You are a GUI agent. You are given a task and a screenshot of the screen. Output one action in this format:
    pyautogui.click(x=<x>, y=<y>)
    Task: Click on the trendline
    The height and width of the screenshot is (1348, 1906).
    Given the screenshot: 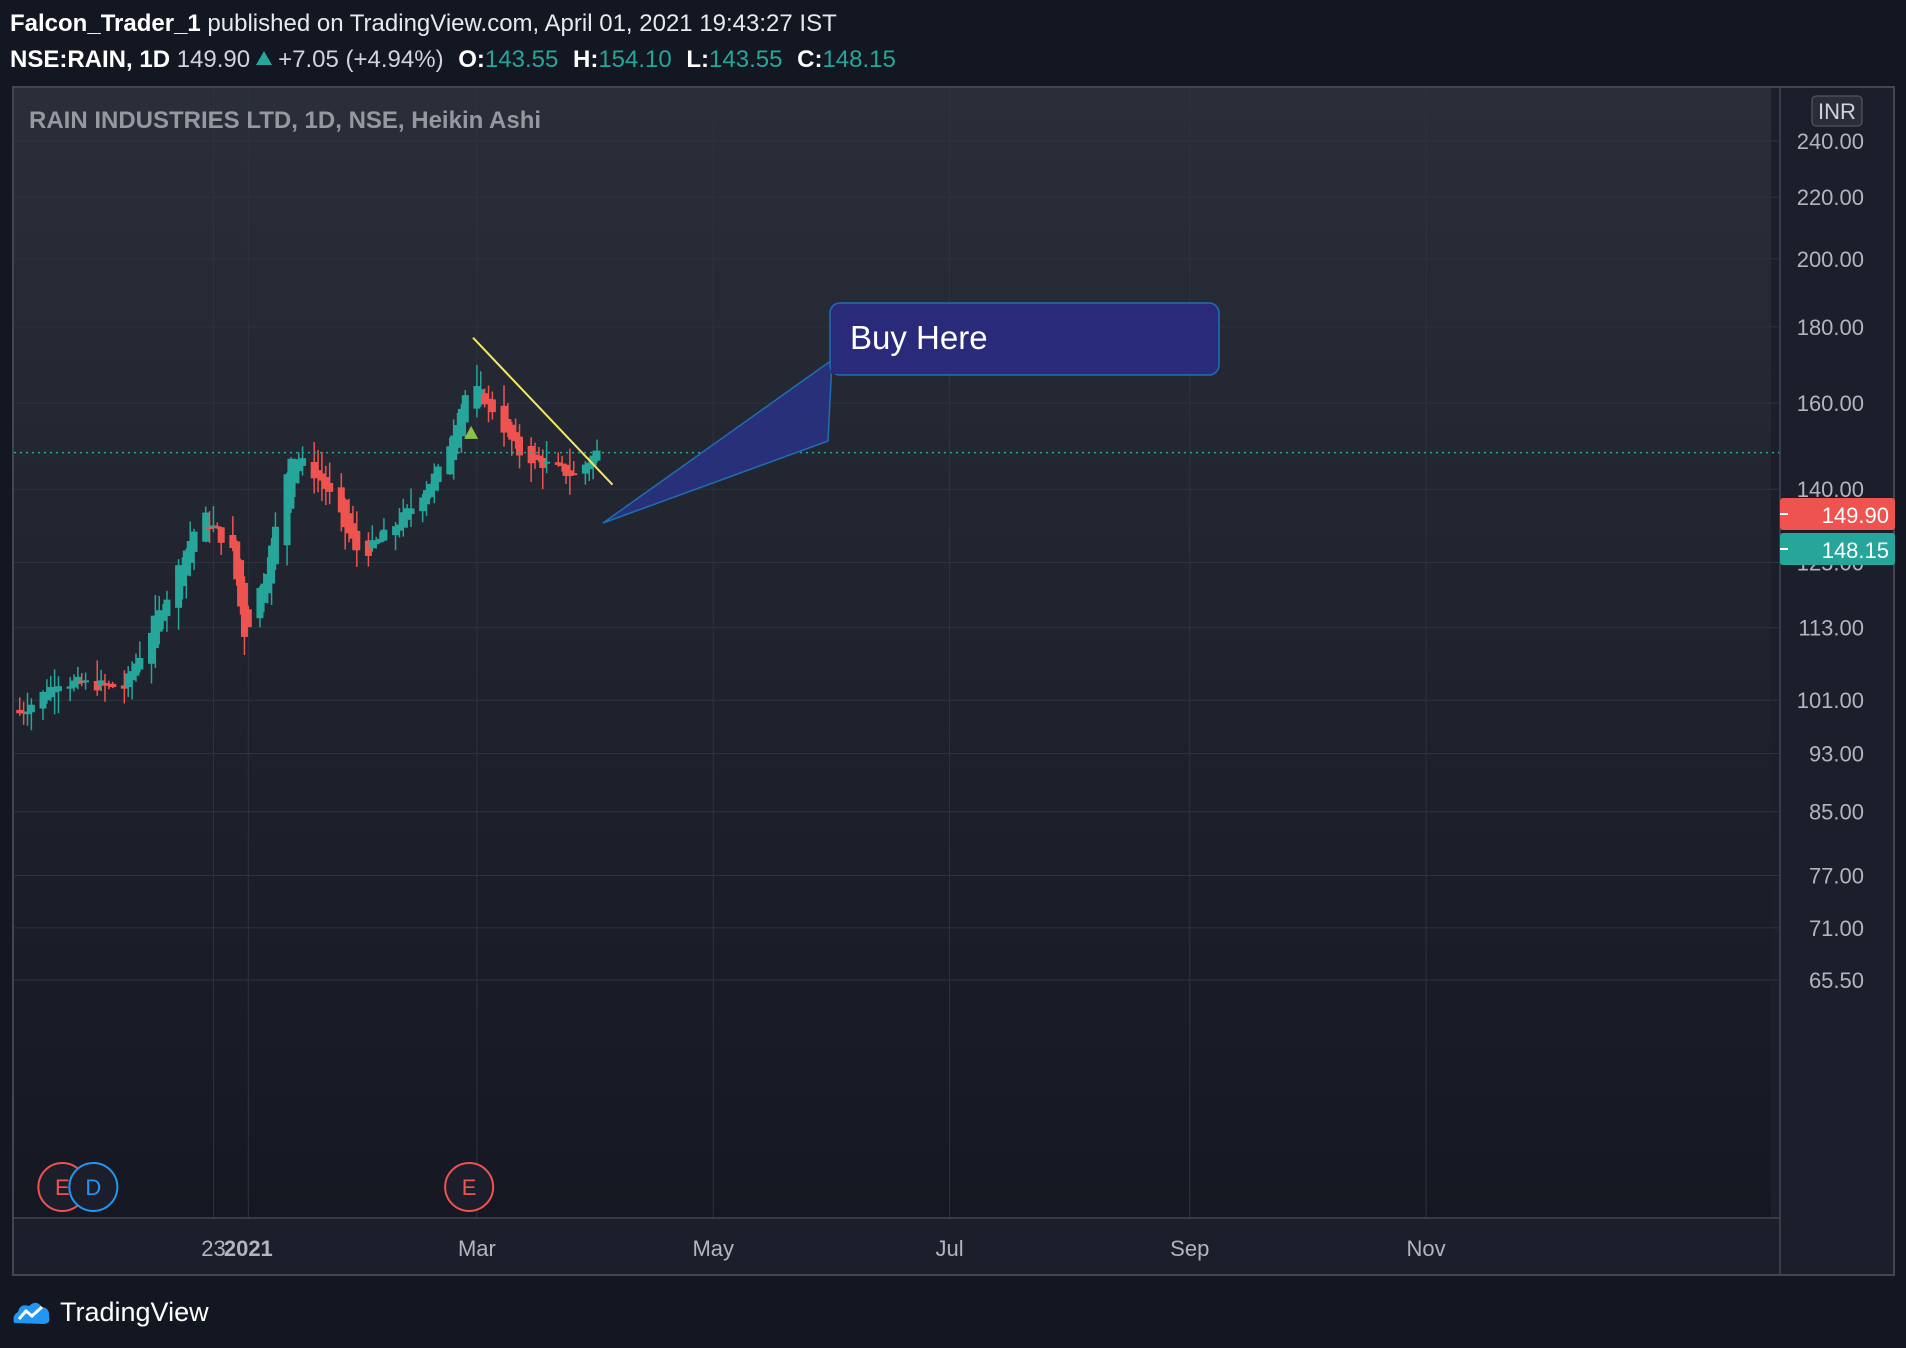 What is the action you would take?
    pyautogui.click(x=543, y=411)
    